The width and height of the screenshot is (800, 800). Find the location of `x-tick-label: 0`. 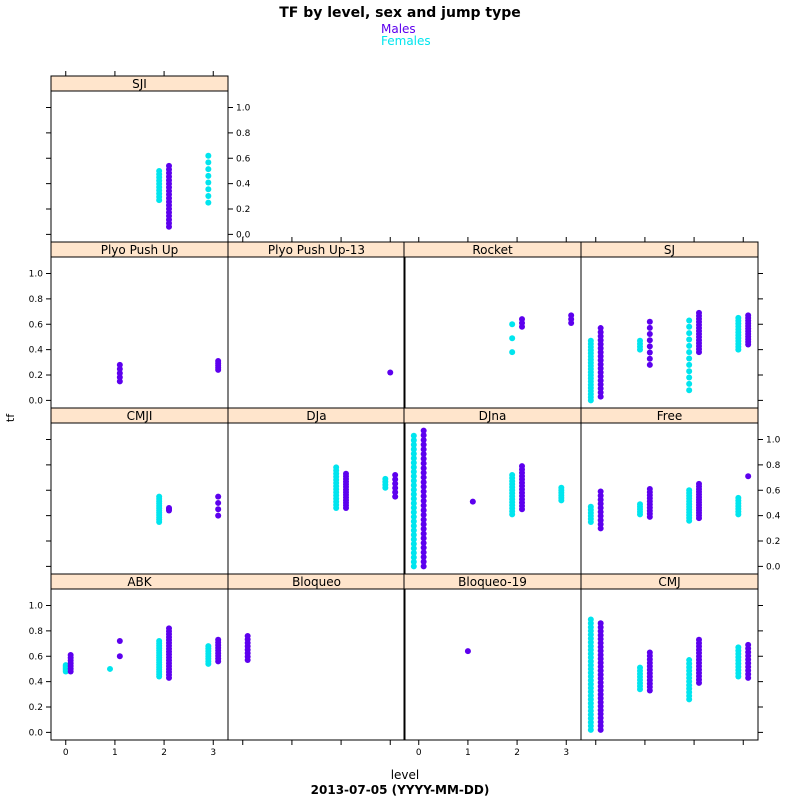

x-tick-label: 0 is located at coordinates (419, 753).